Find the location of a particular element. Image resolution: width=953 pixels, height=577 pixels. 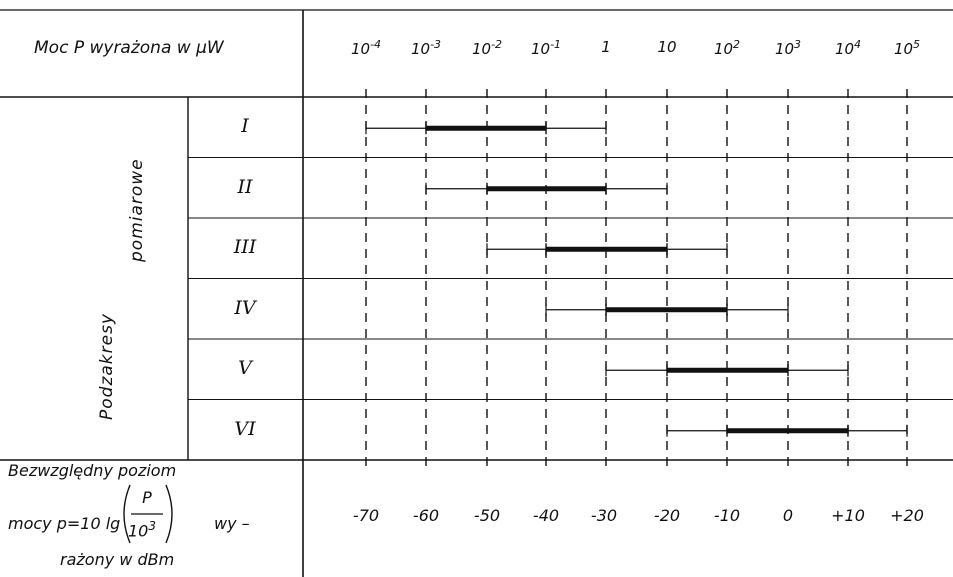

dbm-value: -50 is located at coordinates (487, 515).